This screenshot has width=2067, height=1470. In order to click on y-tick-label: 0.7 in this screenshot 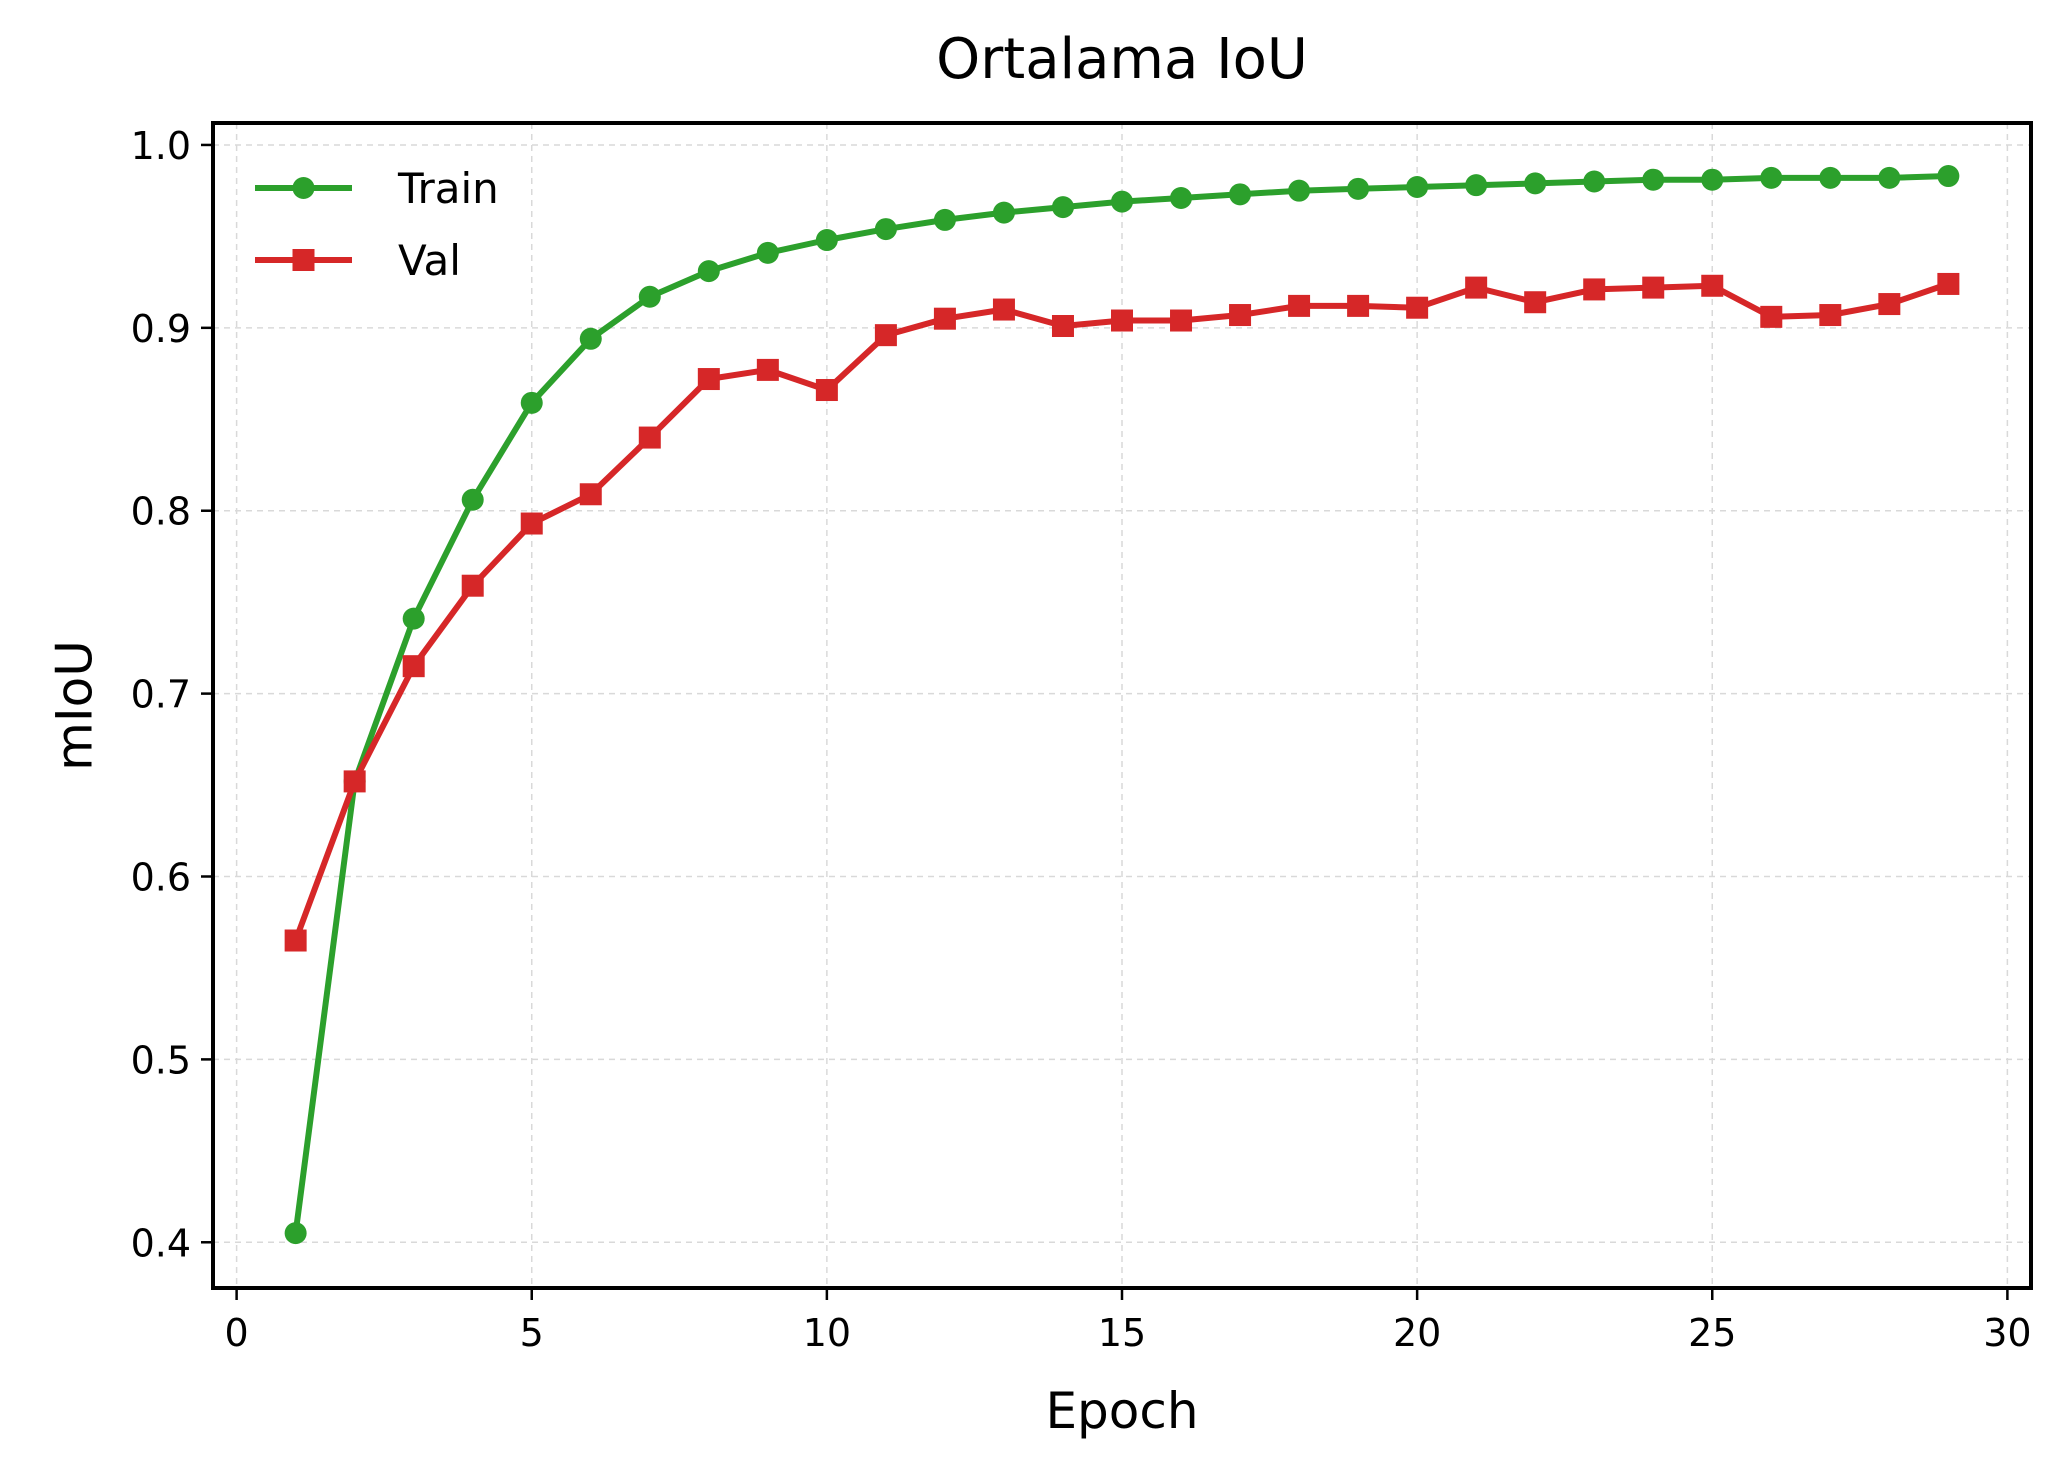, I will do `click(161, 695)`.